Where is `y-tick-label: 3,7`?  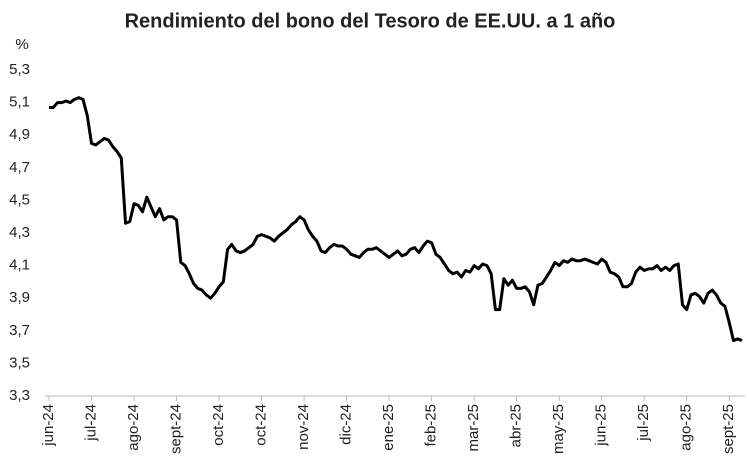
y-tick-label: 3,7 is located at coordinates (19, 330).